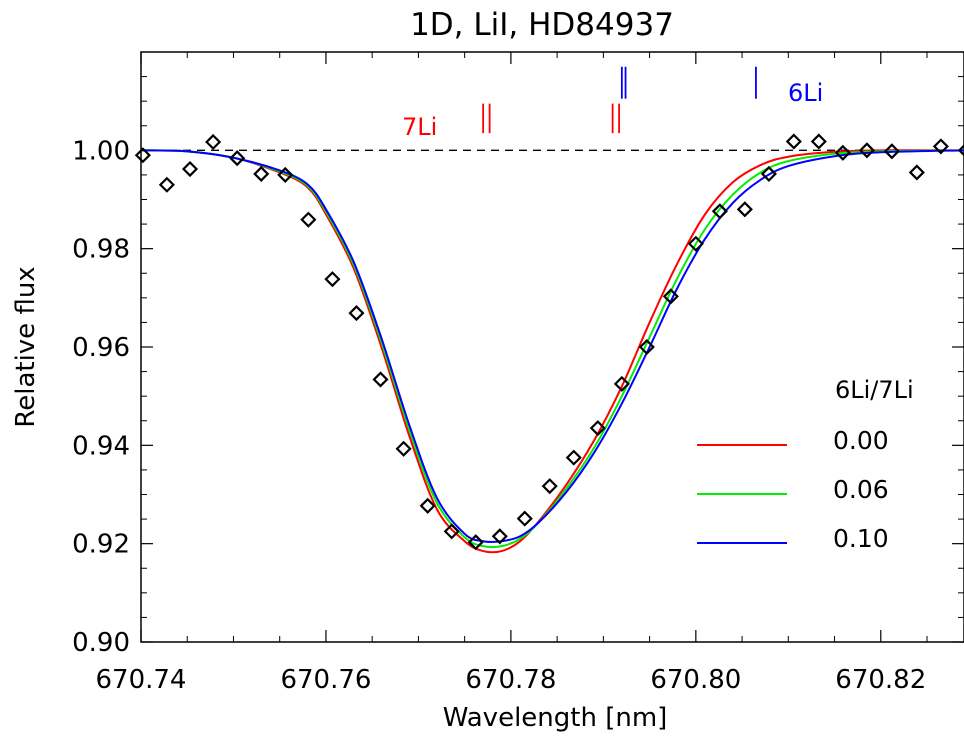 Image resolution: width=964 pixels, height=740 pixels. Describe the element at coordinates (101, 348) in the screenshot. I see `y-tick-label: 0.96` at that location.